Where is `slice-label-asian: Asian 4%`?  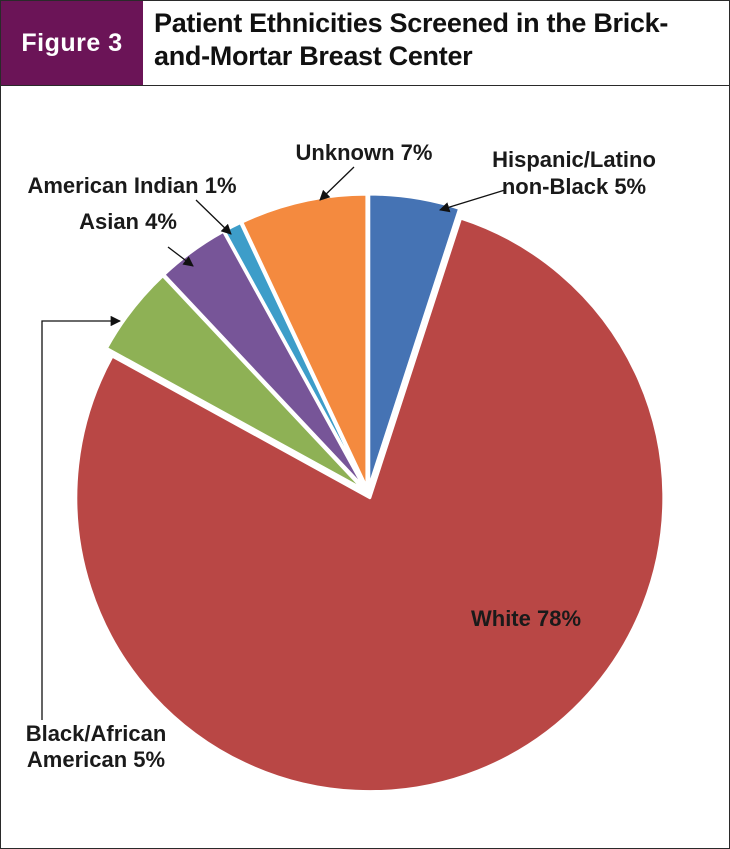 slice-label-asian: Asian 4% is located at coordinates (128, 221).